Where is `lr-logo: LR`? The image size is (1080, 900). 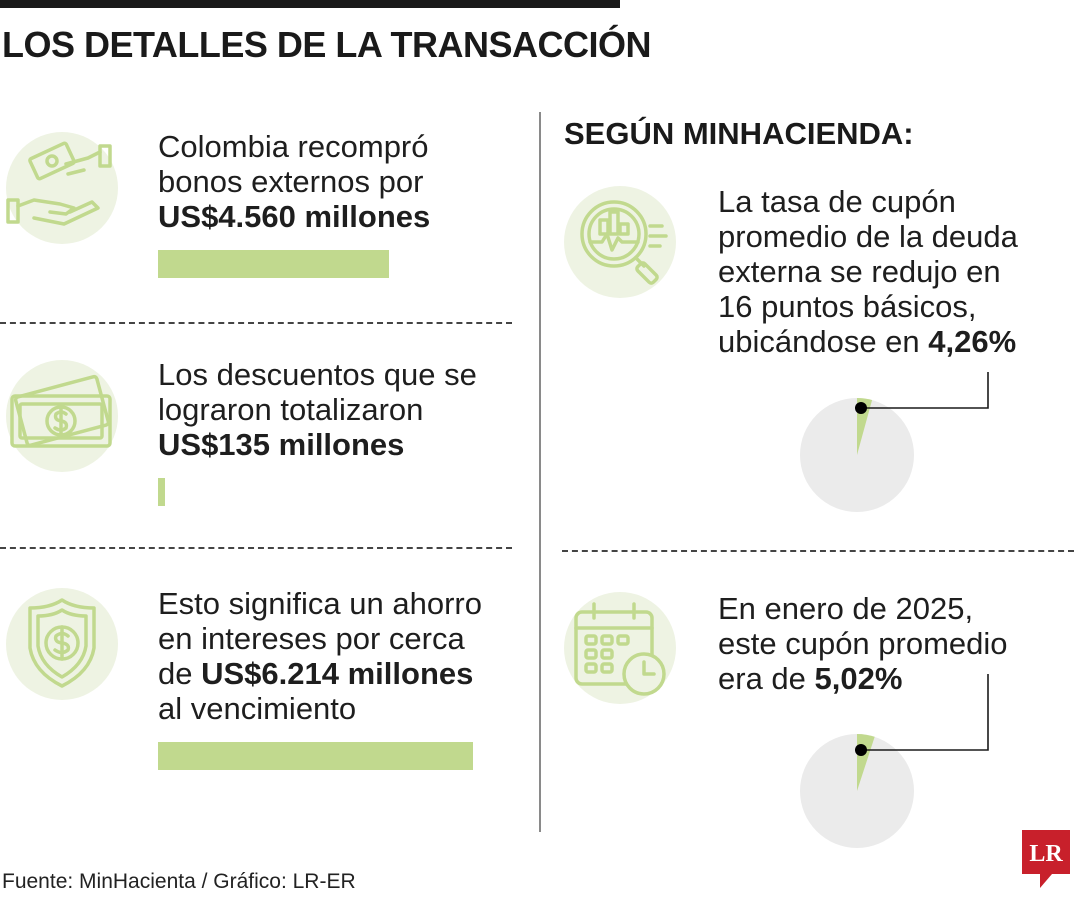 lr-logo: LR is located at coordinates (1046, 859).